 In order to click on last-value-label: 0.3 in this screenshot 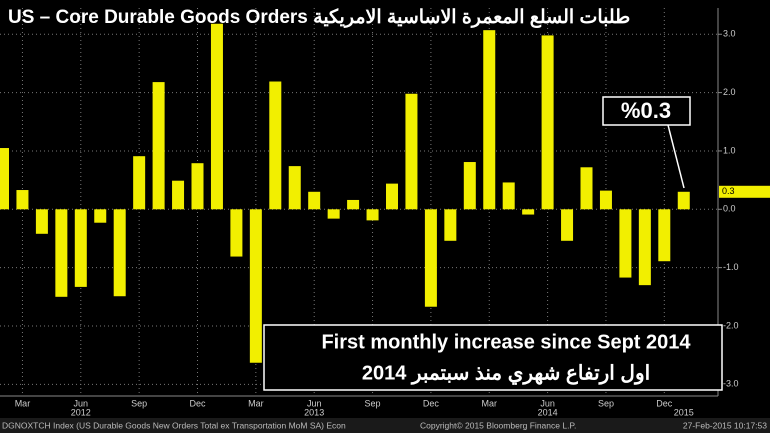, I will do `click(728, 191)`.